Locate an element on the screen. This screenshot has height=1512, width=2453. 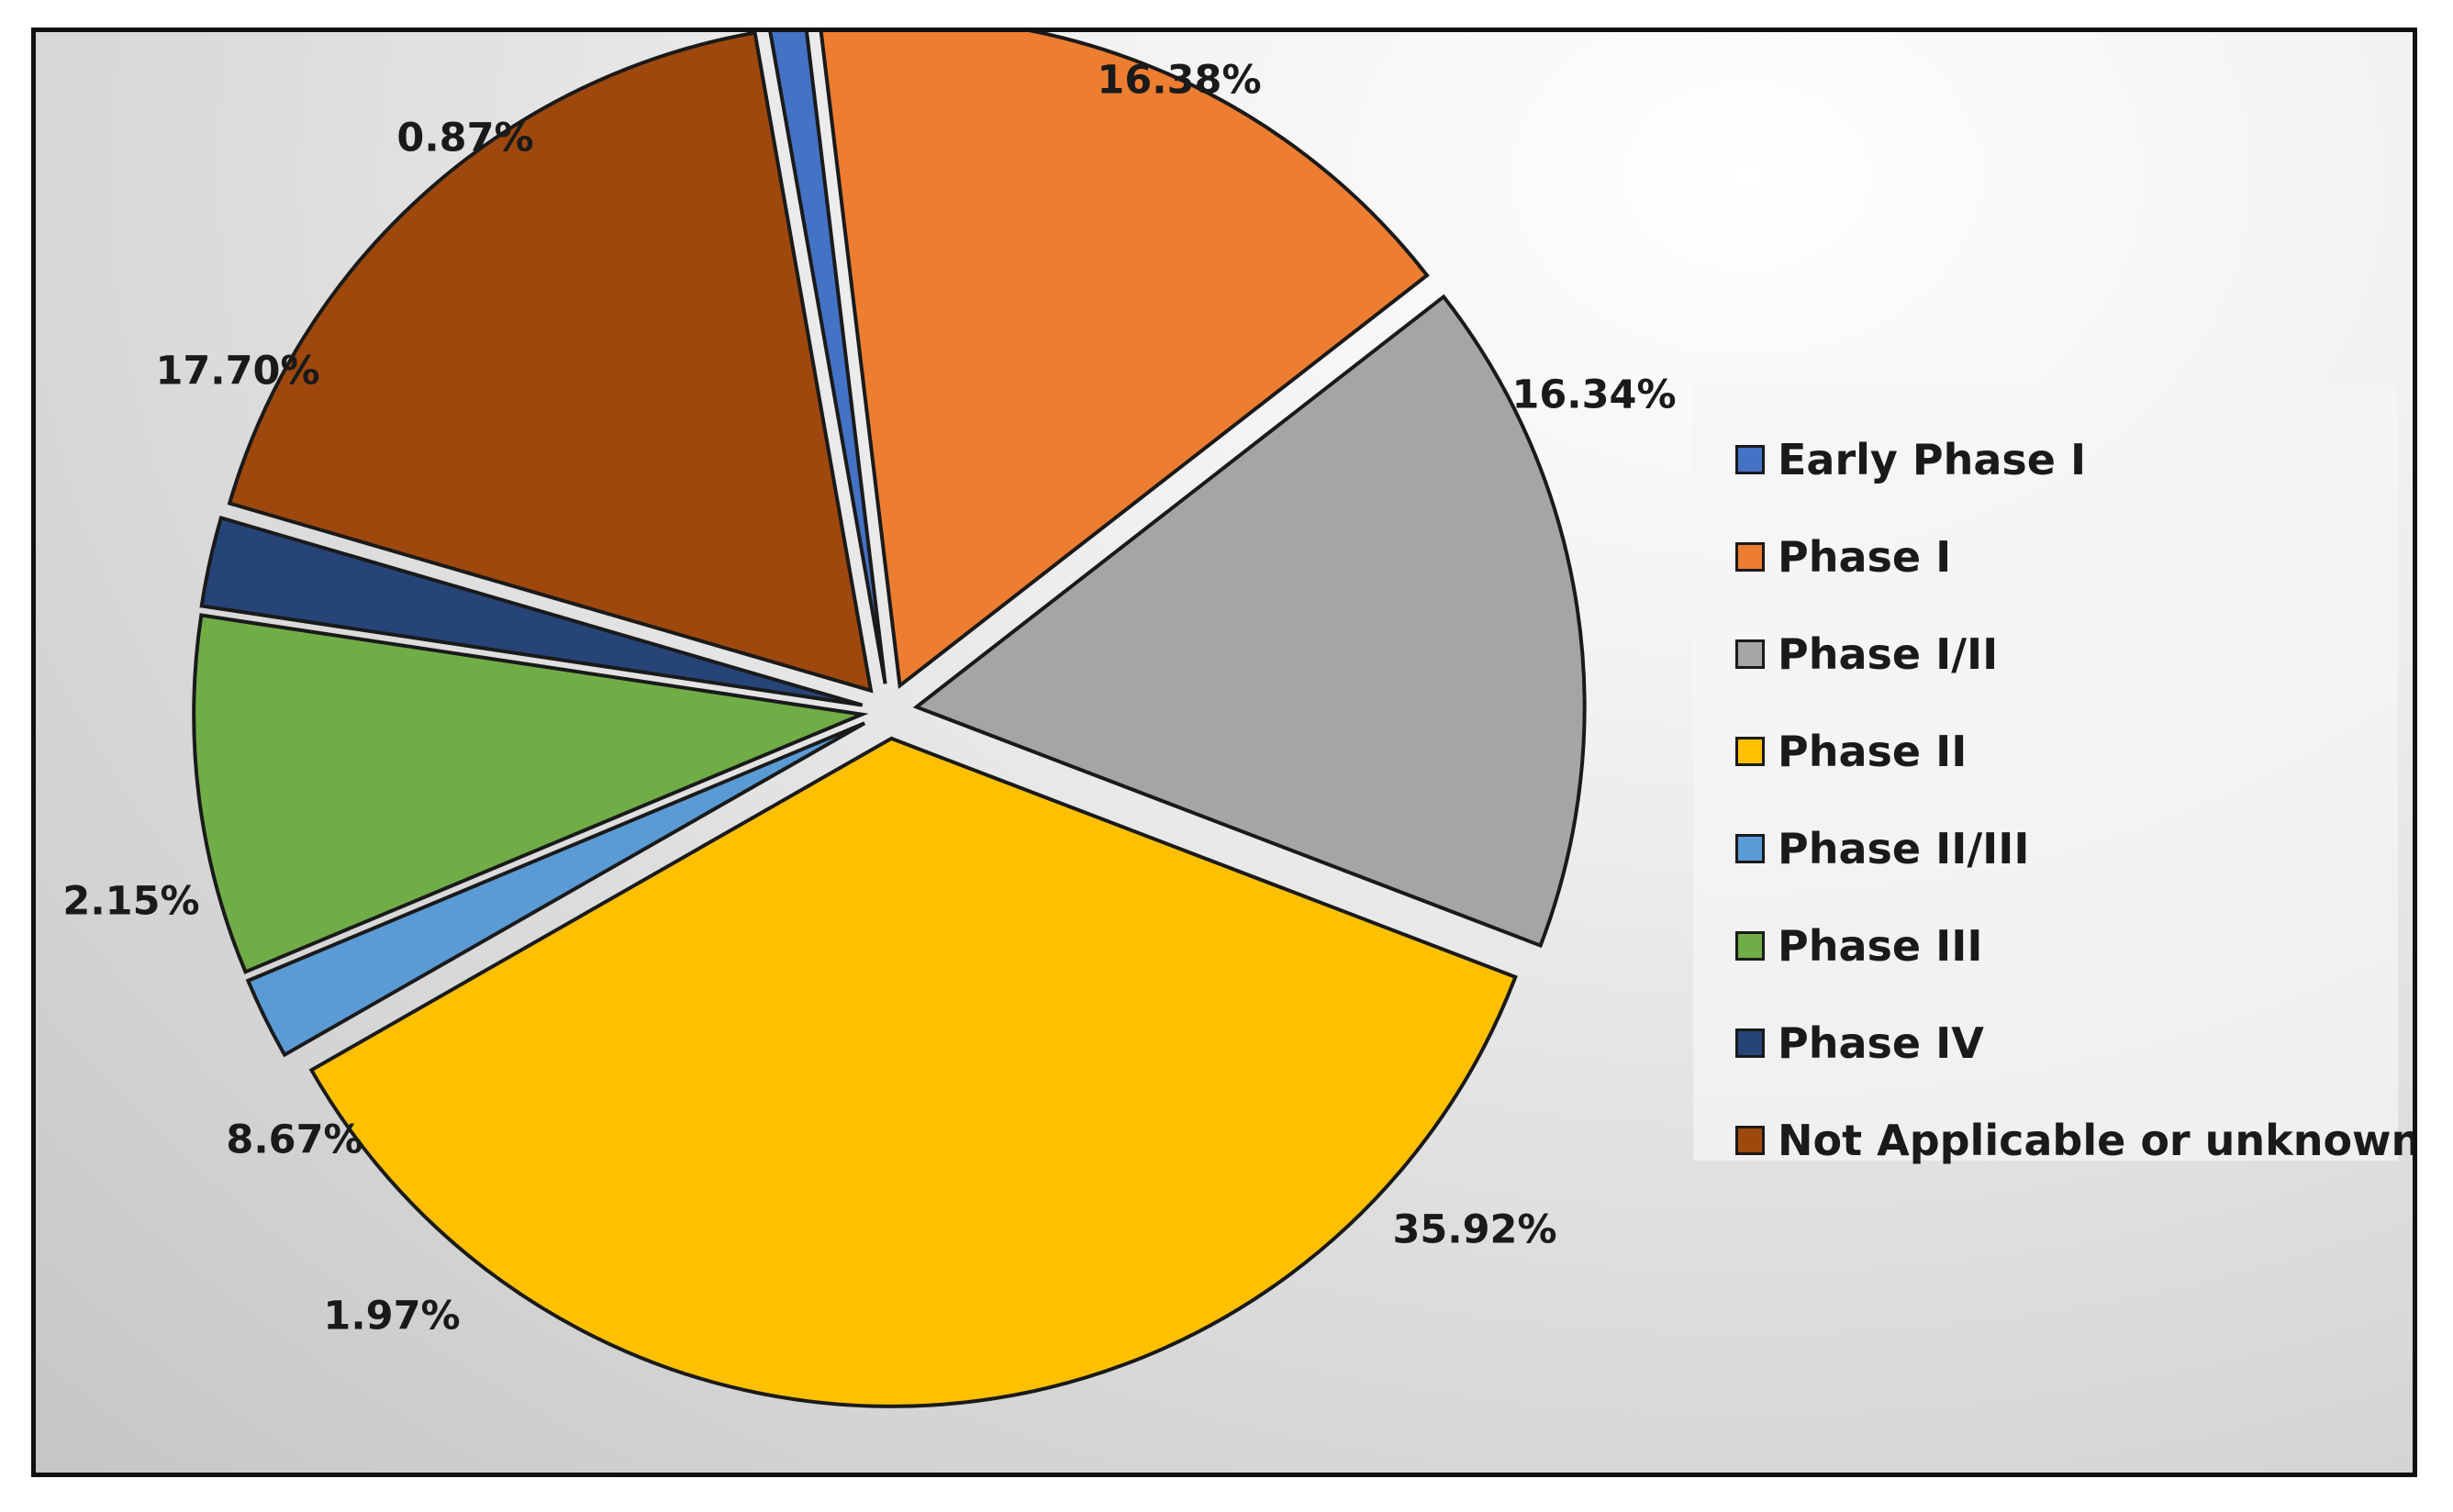
data-label: 2.15% is located at coordinates (130, 902).